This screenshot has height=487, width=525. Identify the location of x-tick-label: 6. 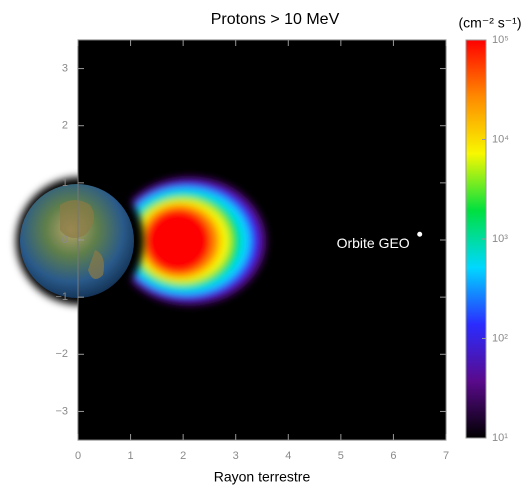
(393, 456).